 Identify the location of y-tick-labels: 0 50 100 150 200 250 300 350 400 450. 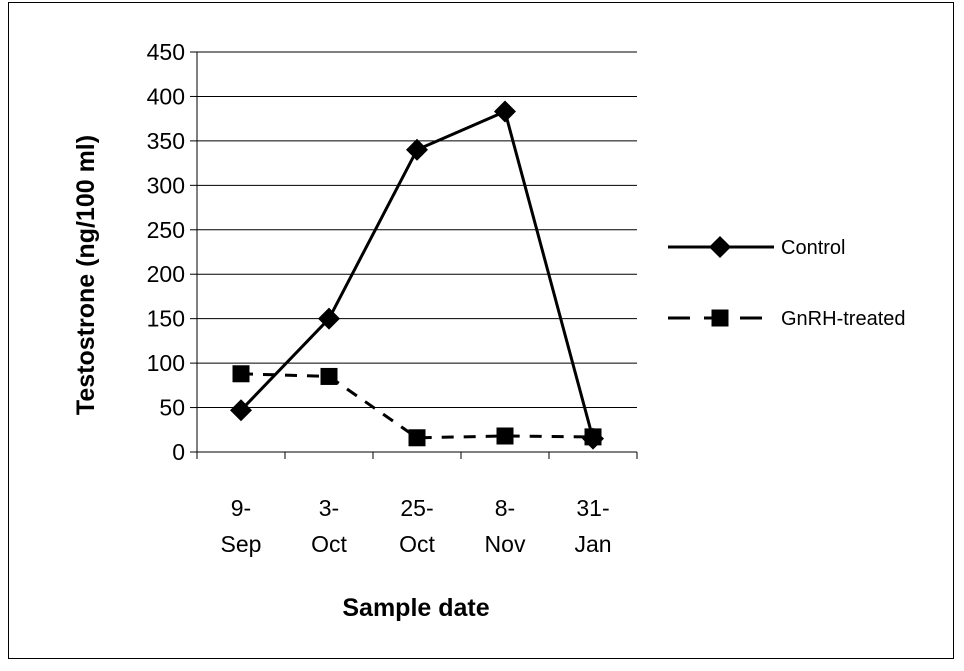
(166, 252).